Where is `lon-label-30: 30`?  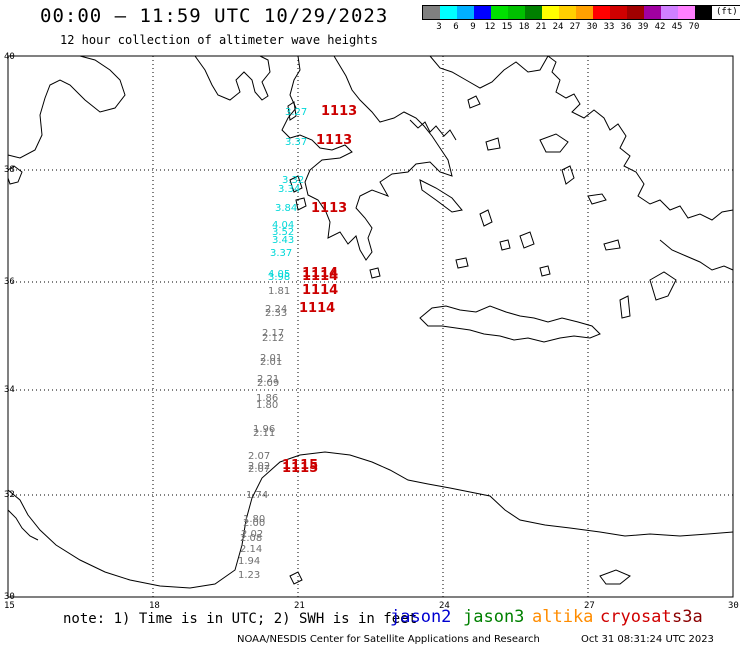
lon-label-30: 30 is located at coordinates (733, 606).